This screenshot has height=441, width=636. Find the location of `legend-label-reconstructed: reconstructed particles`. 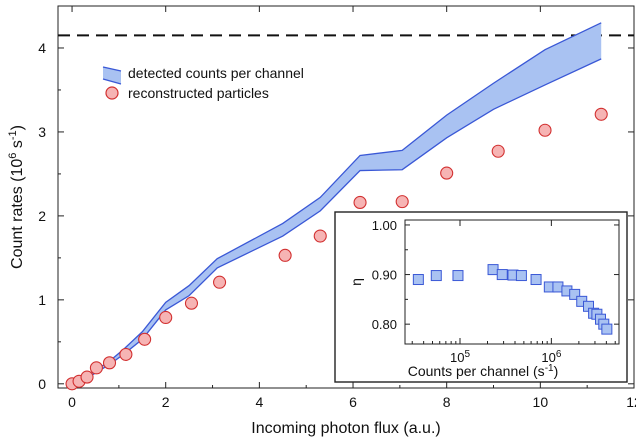

legend-label-reconstructed: reconstructed particles is located at coordinates (198, 93).